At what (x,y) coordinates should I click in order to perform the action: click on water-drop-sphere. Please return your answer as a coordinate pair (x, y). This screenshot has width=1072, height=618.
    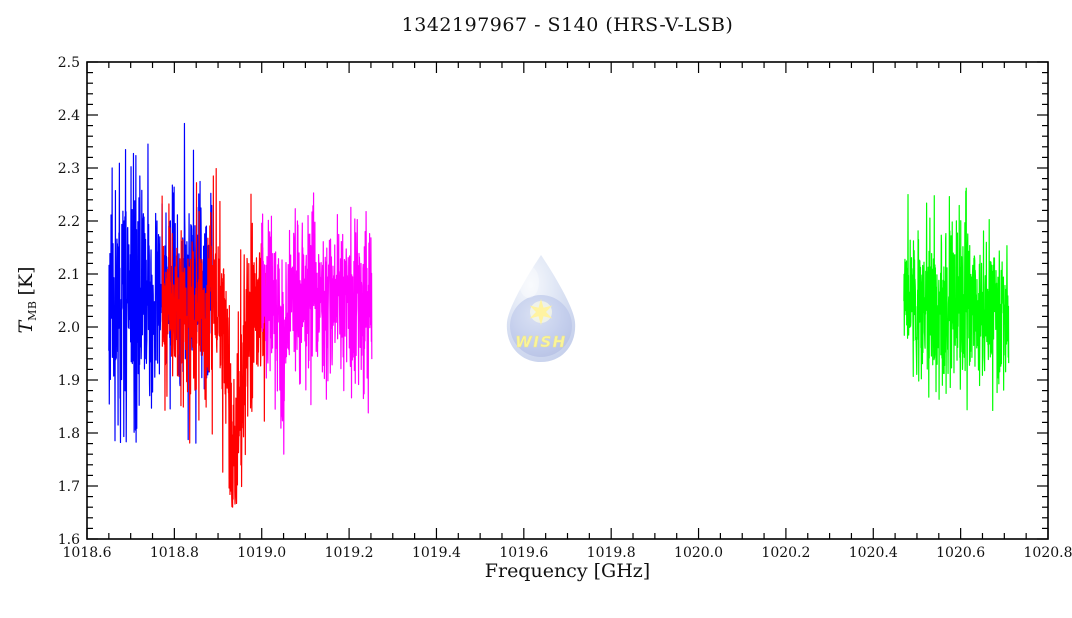
    Looking at the image, I should click on (541, 326).